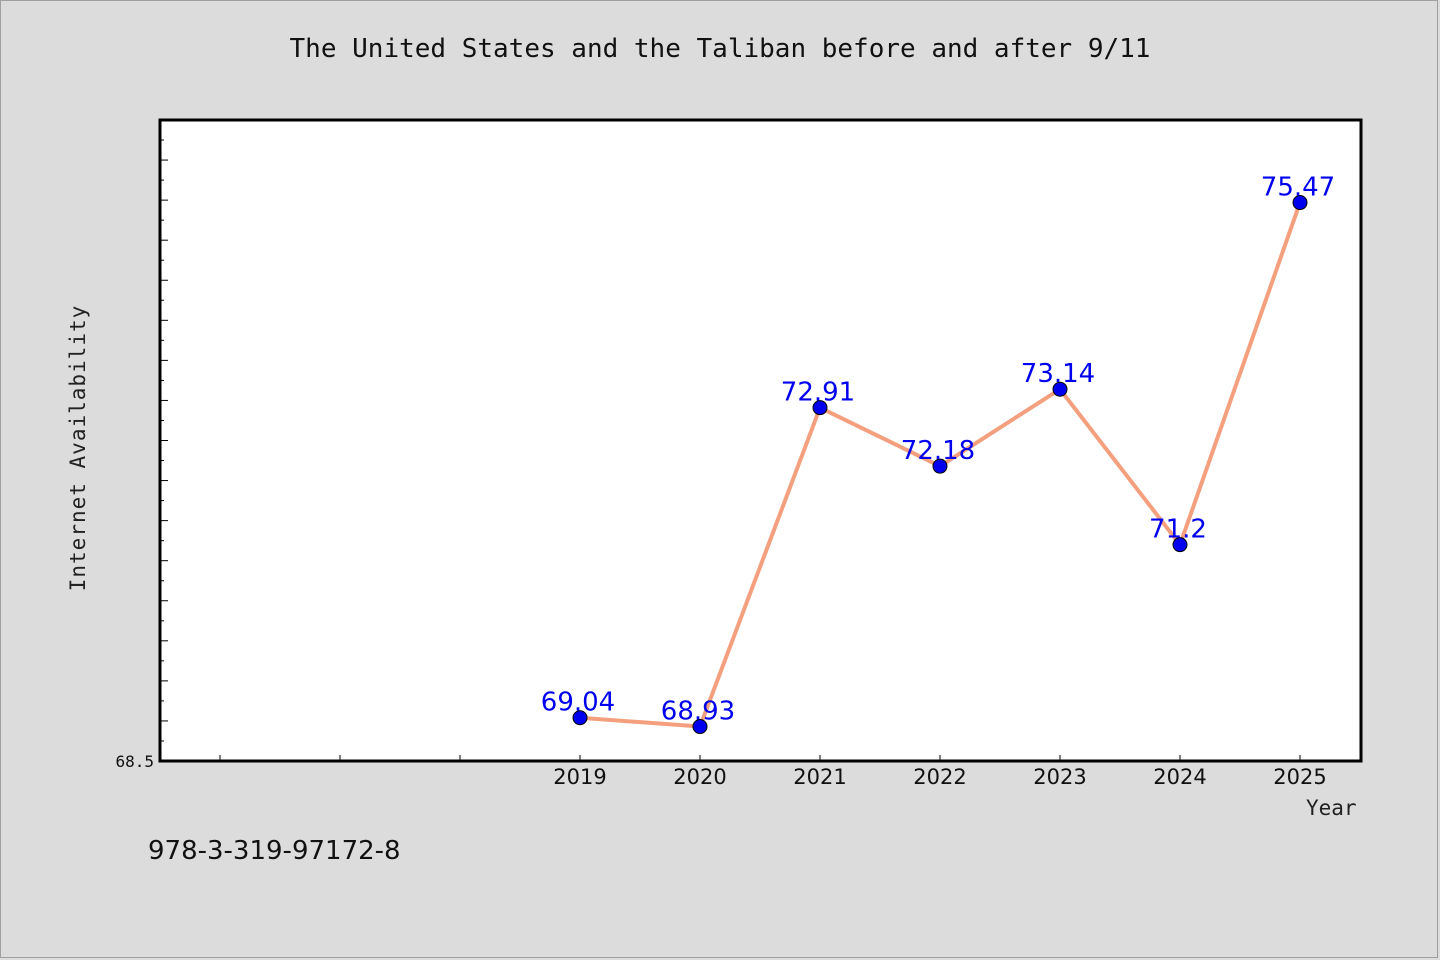 The image size is (1440, 960). Describe the element at coordinates (1178, 530) in the screenshot. I see `data-label: 71.2` at that location.